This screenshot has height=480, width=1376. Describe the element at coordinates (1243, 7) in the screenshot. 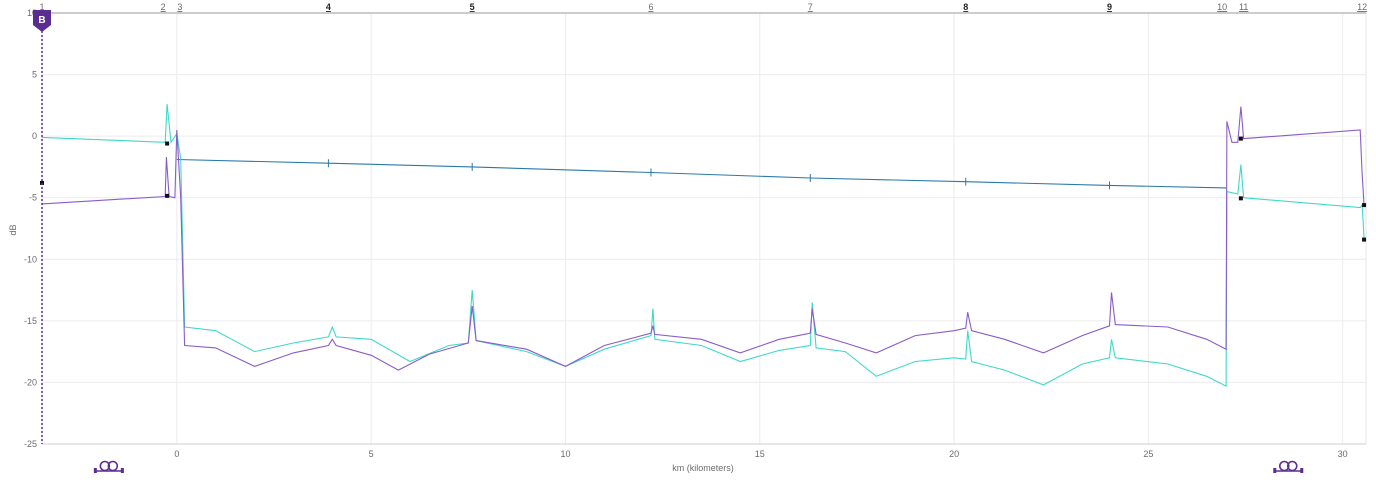

I see `event-label: 11` at that location.